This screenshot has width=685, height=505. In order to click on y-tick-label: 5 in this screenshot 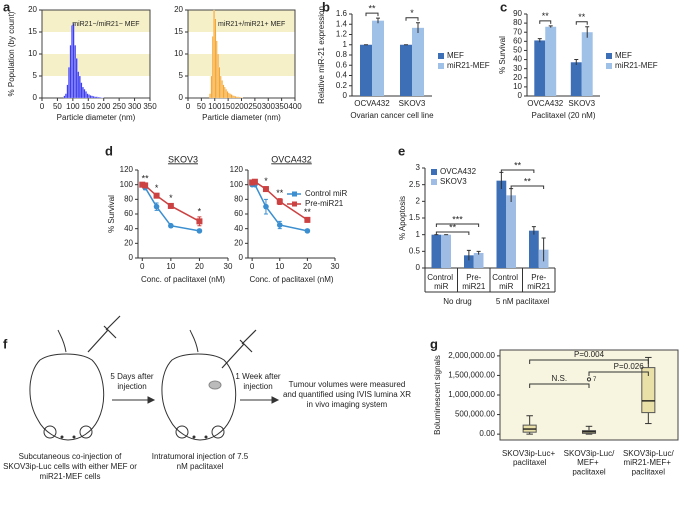, I will do `click(181, 75)`.